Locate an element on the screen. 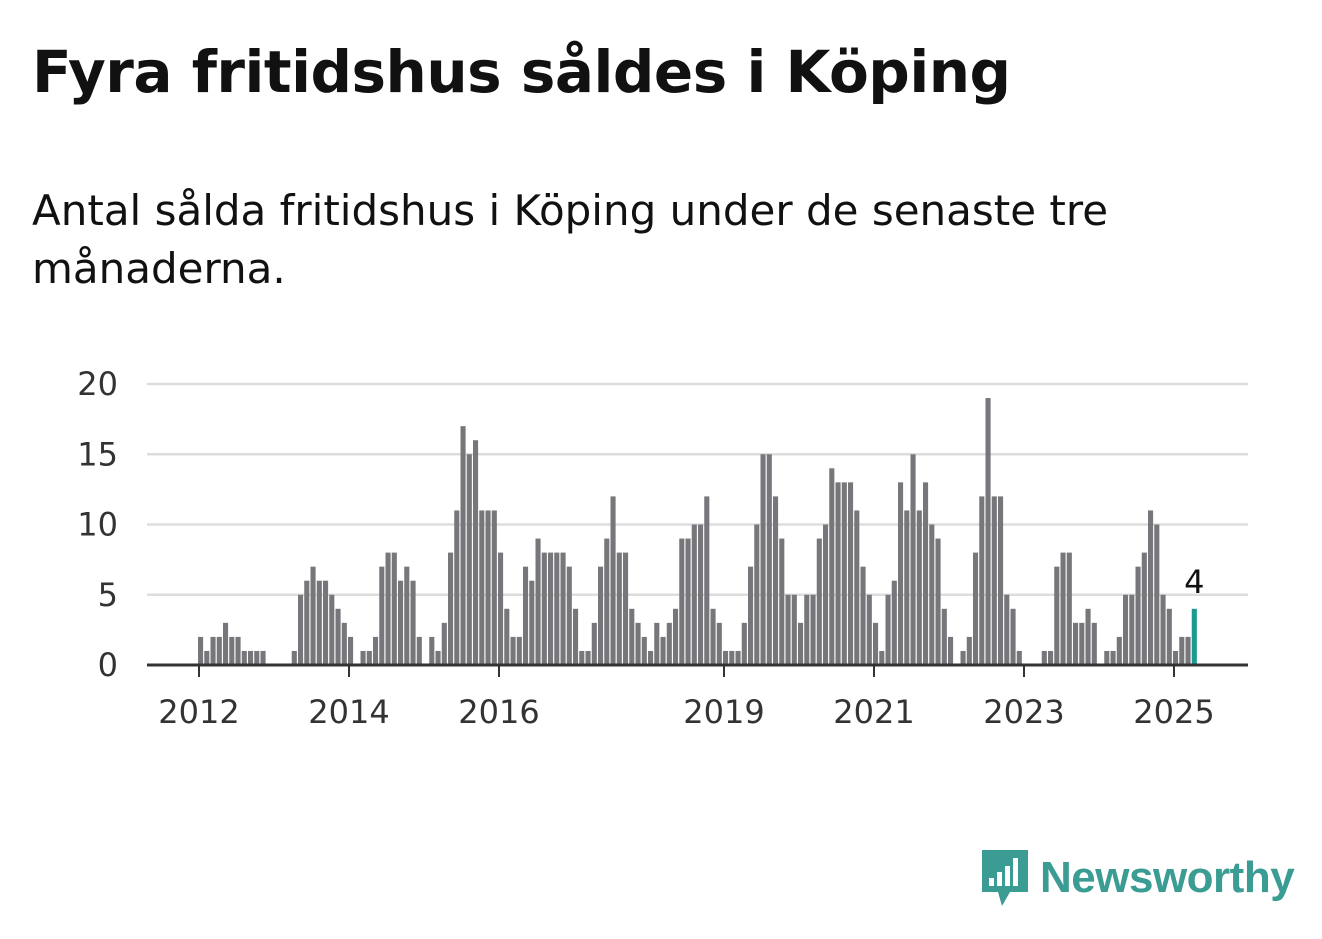 The width and height of the screenshot is (1322, 939). x-tick-label: 2014 is located at coordinates (348, 712).